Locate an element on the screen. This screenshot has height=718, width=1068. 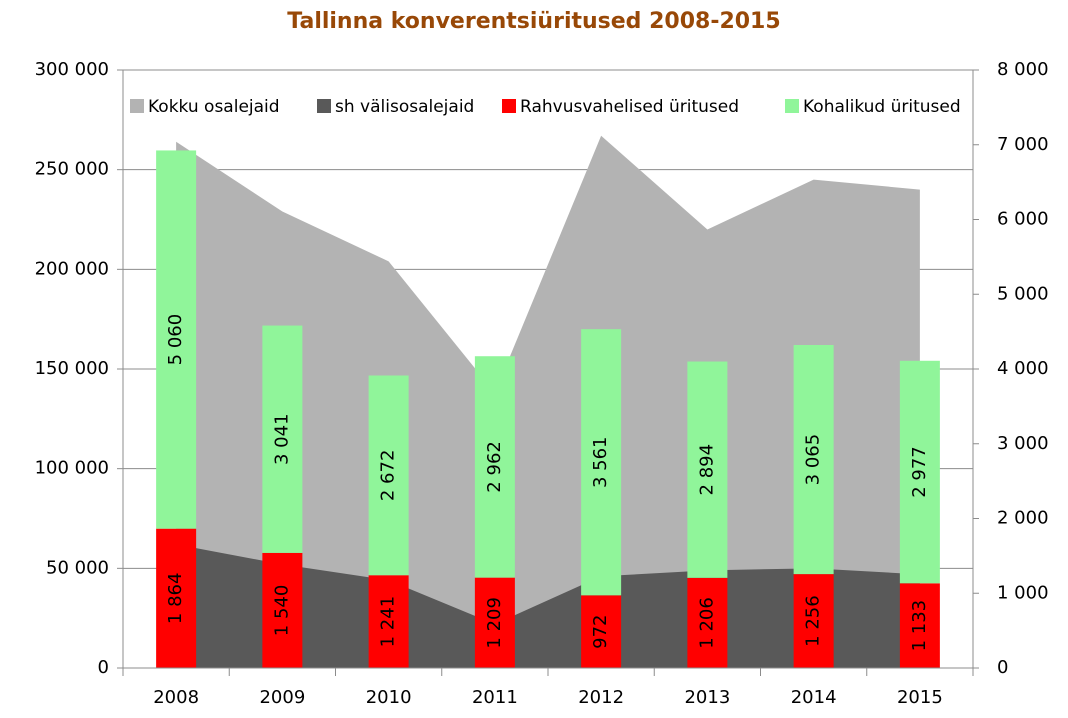
y-tick-label: 150 000 is located at coordinates (72, 368).